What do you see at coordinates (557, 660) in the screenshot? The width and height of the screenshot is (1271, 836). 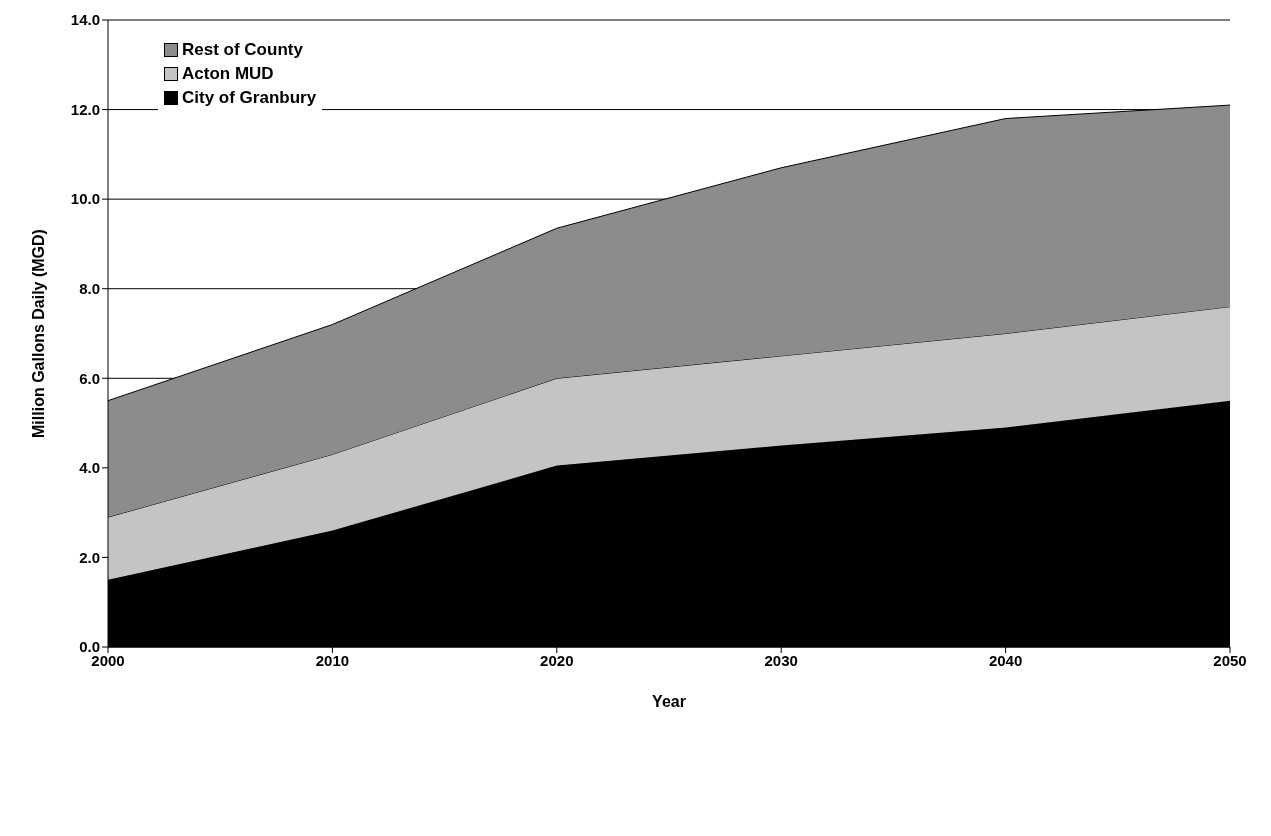 I see `x-tick-label: 2020` at bounding box center [557, 660].